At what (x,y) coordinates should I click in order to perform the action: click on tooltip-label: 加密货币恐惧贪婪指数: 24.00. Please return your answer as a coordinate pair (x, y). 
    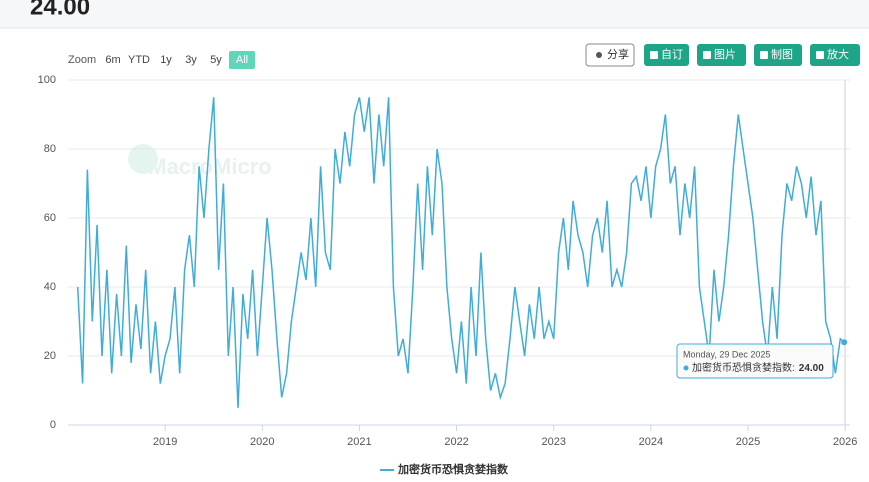
    Looking at the image, I should click on (758, 367).